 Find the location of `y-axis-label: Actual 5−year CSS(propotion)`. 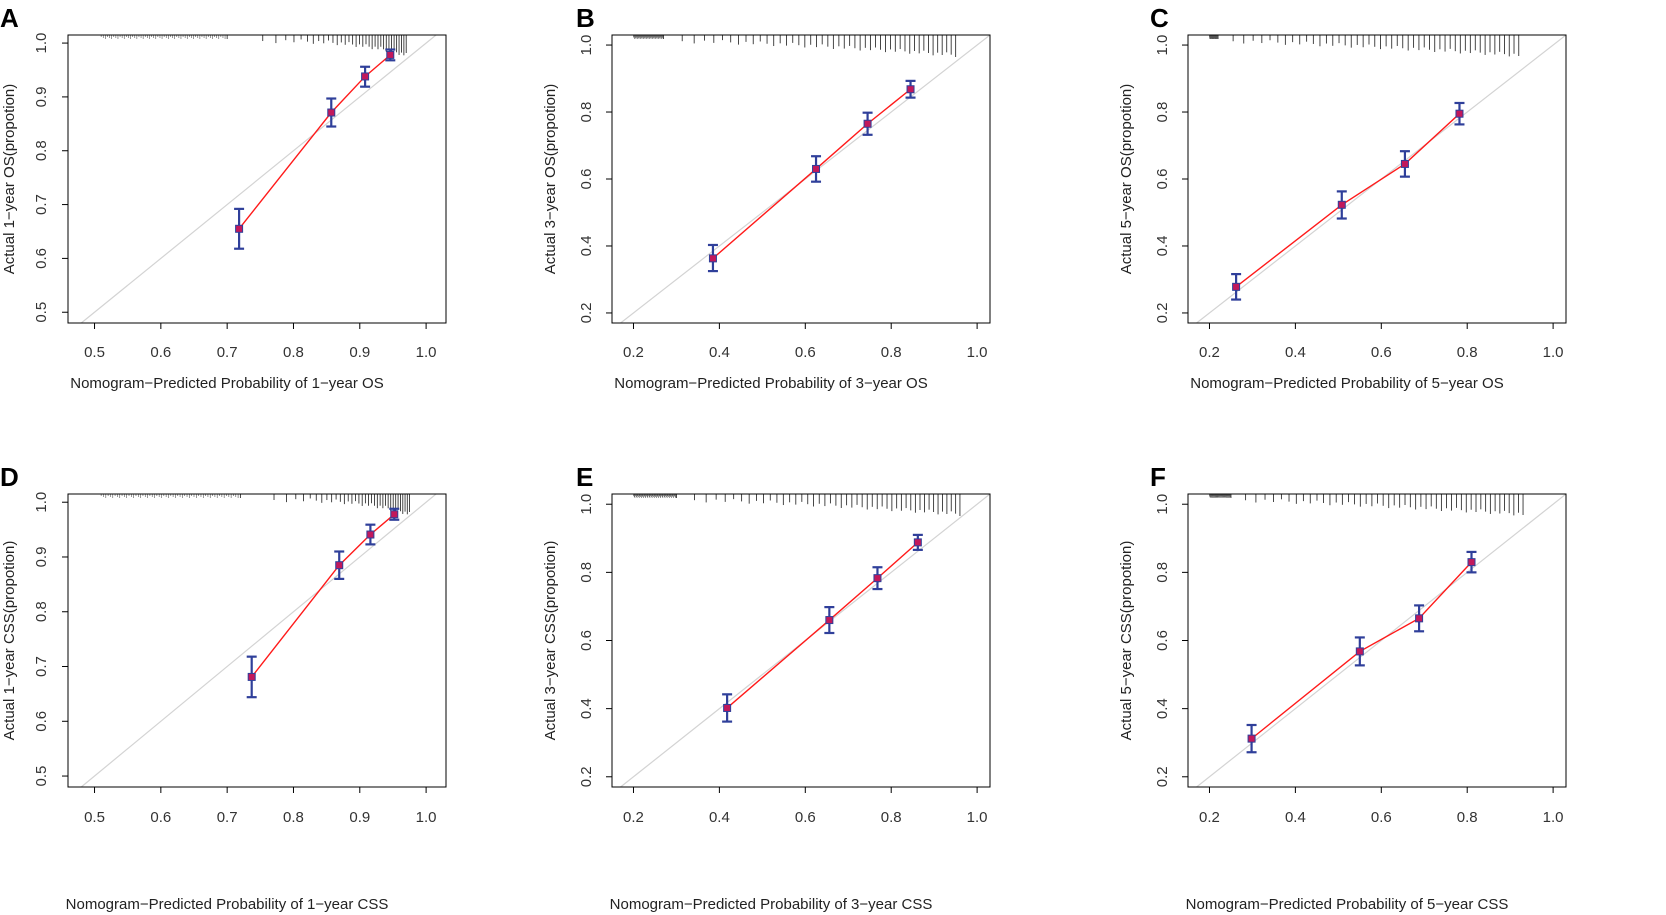

y-axis-label: Actual 5−year CSS(propotion) is located at coordinates (1126, 641).